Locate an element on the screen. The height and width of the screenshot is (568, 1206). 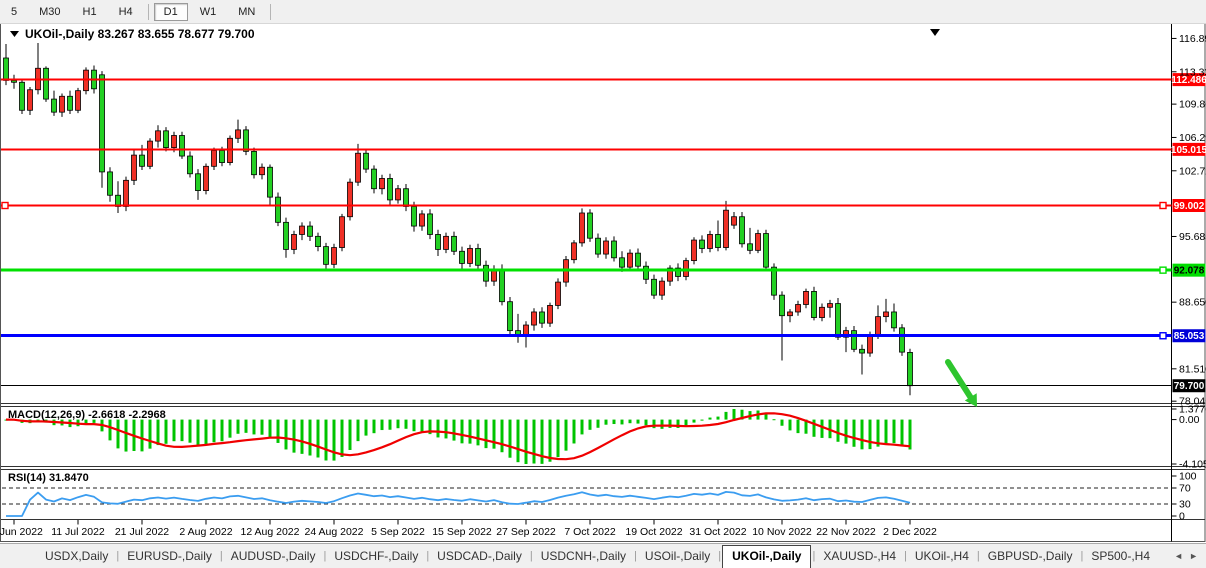
price-tick-label: 106.290 is located at coordinates (1192, 138).